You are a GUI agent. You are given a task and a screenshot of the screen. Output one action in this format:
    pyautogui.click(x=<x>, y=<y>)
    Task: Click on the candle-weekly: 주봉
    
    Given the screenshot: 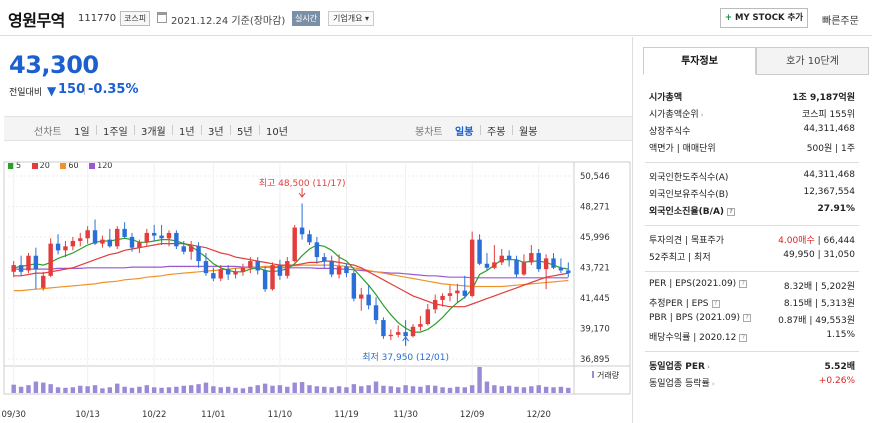 What is the action you would take?
    pyautogui.click(x=496, y=132)
    